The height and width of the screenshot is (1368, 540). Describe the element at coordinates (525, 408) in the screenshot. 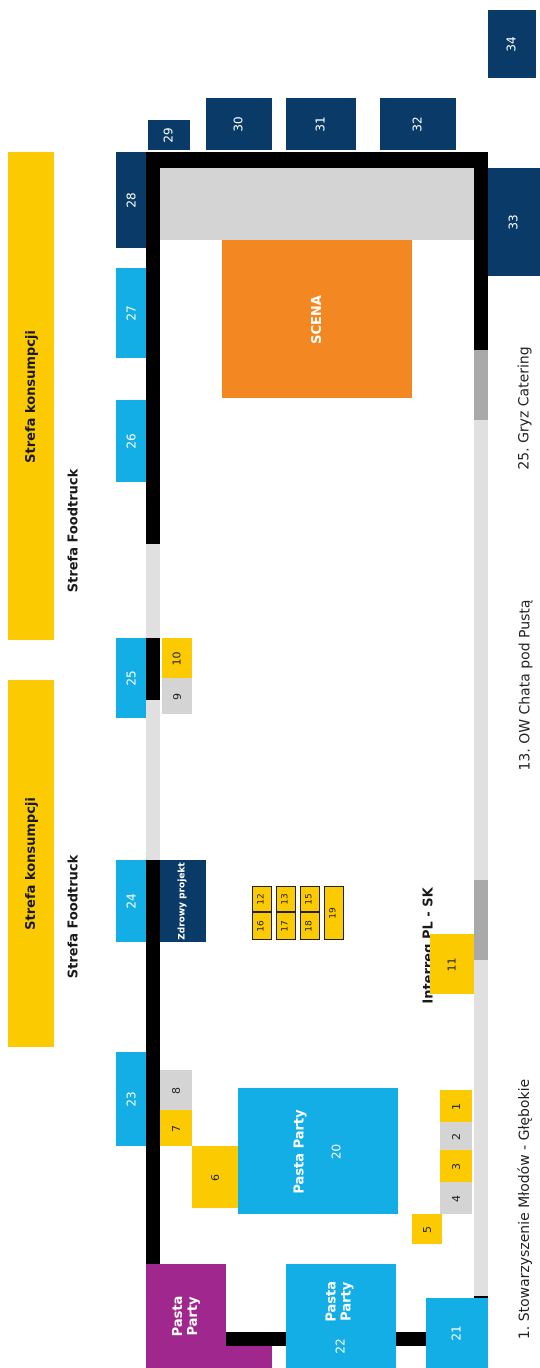

I see `legend-item-25: 25. Gryz Catering` at that location.